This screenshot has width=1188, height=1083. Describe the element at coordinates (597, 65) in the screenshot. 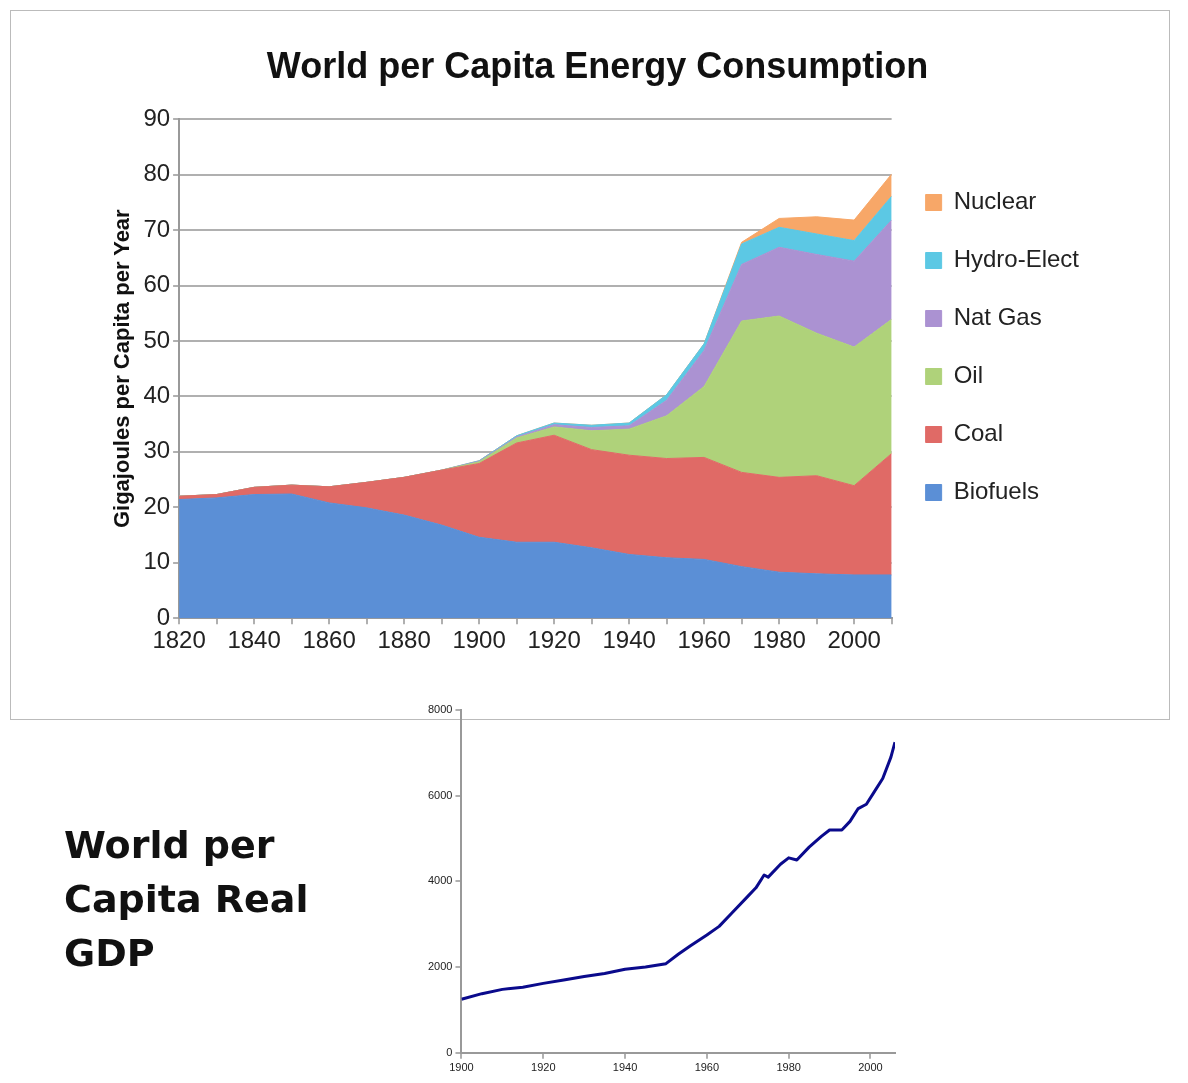

I see `chart-title: World per Capita Energy Consumption` at that location.